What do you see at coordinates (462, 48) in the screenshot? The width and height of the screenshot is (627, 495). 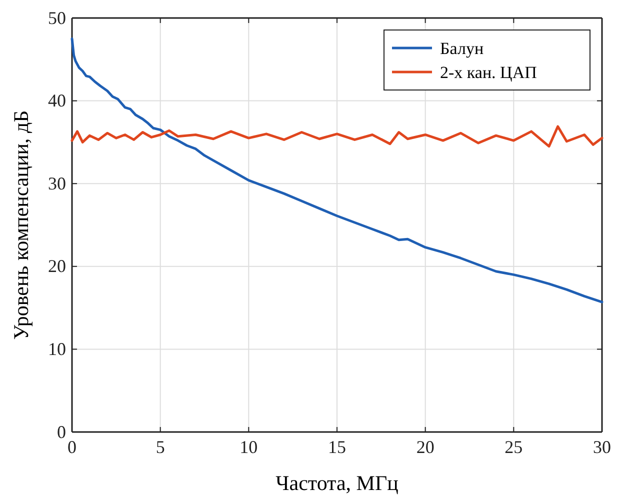 I see `legend-label: Балун` at bounding box center [462, 48].